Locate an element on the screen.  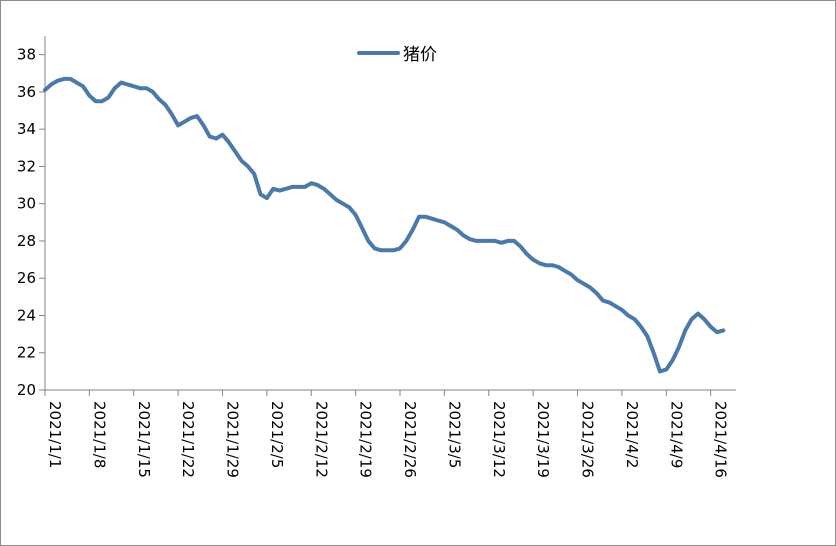
x-tick-label: 2021/3/5 is located at coordinates (454, 434).